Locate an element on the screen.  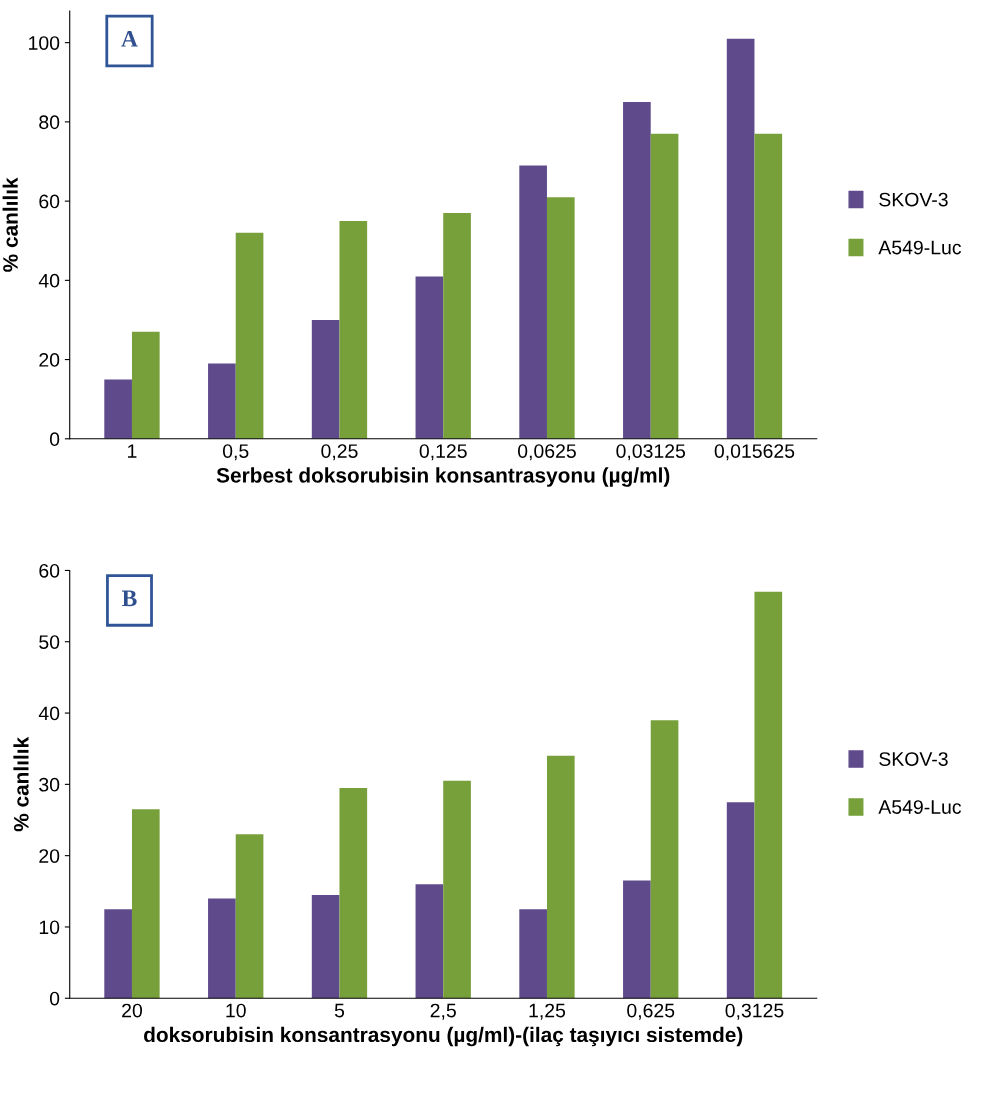
y-tick-label: 30 is located at coordinates (49, 784).